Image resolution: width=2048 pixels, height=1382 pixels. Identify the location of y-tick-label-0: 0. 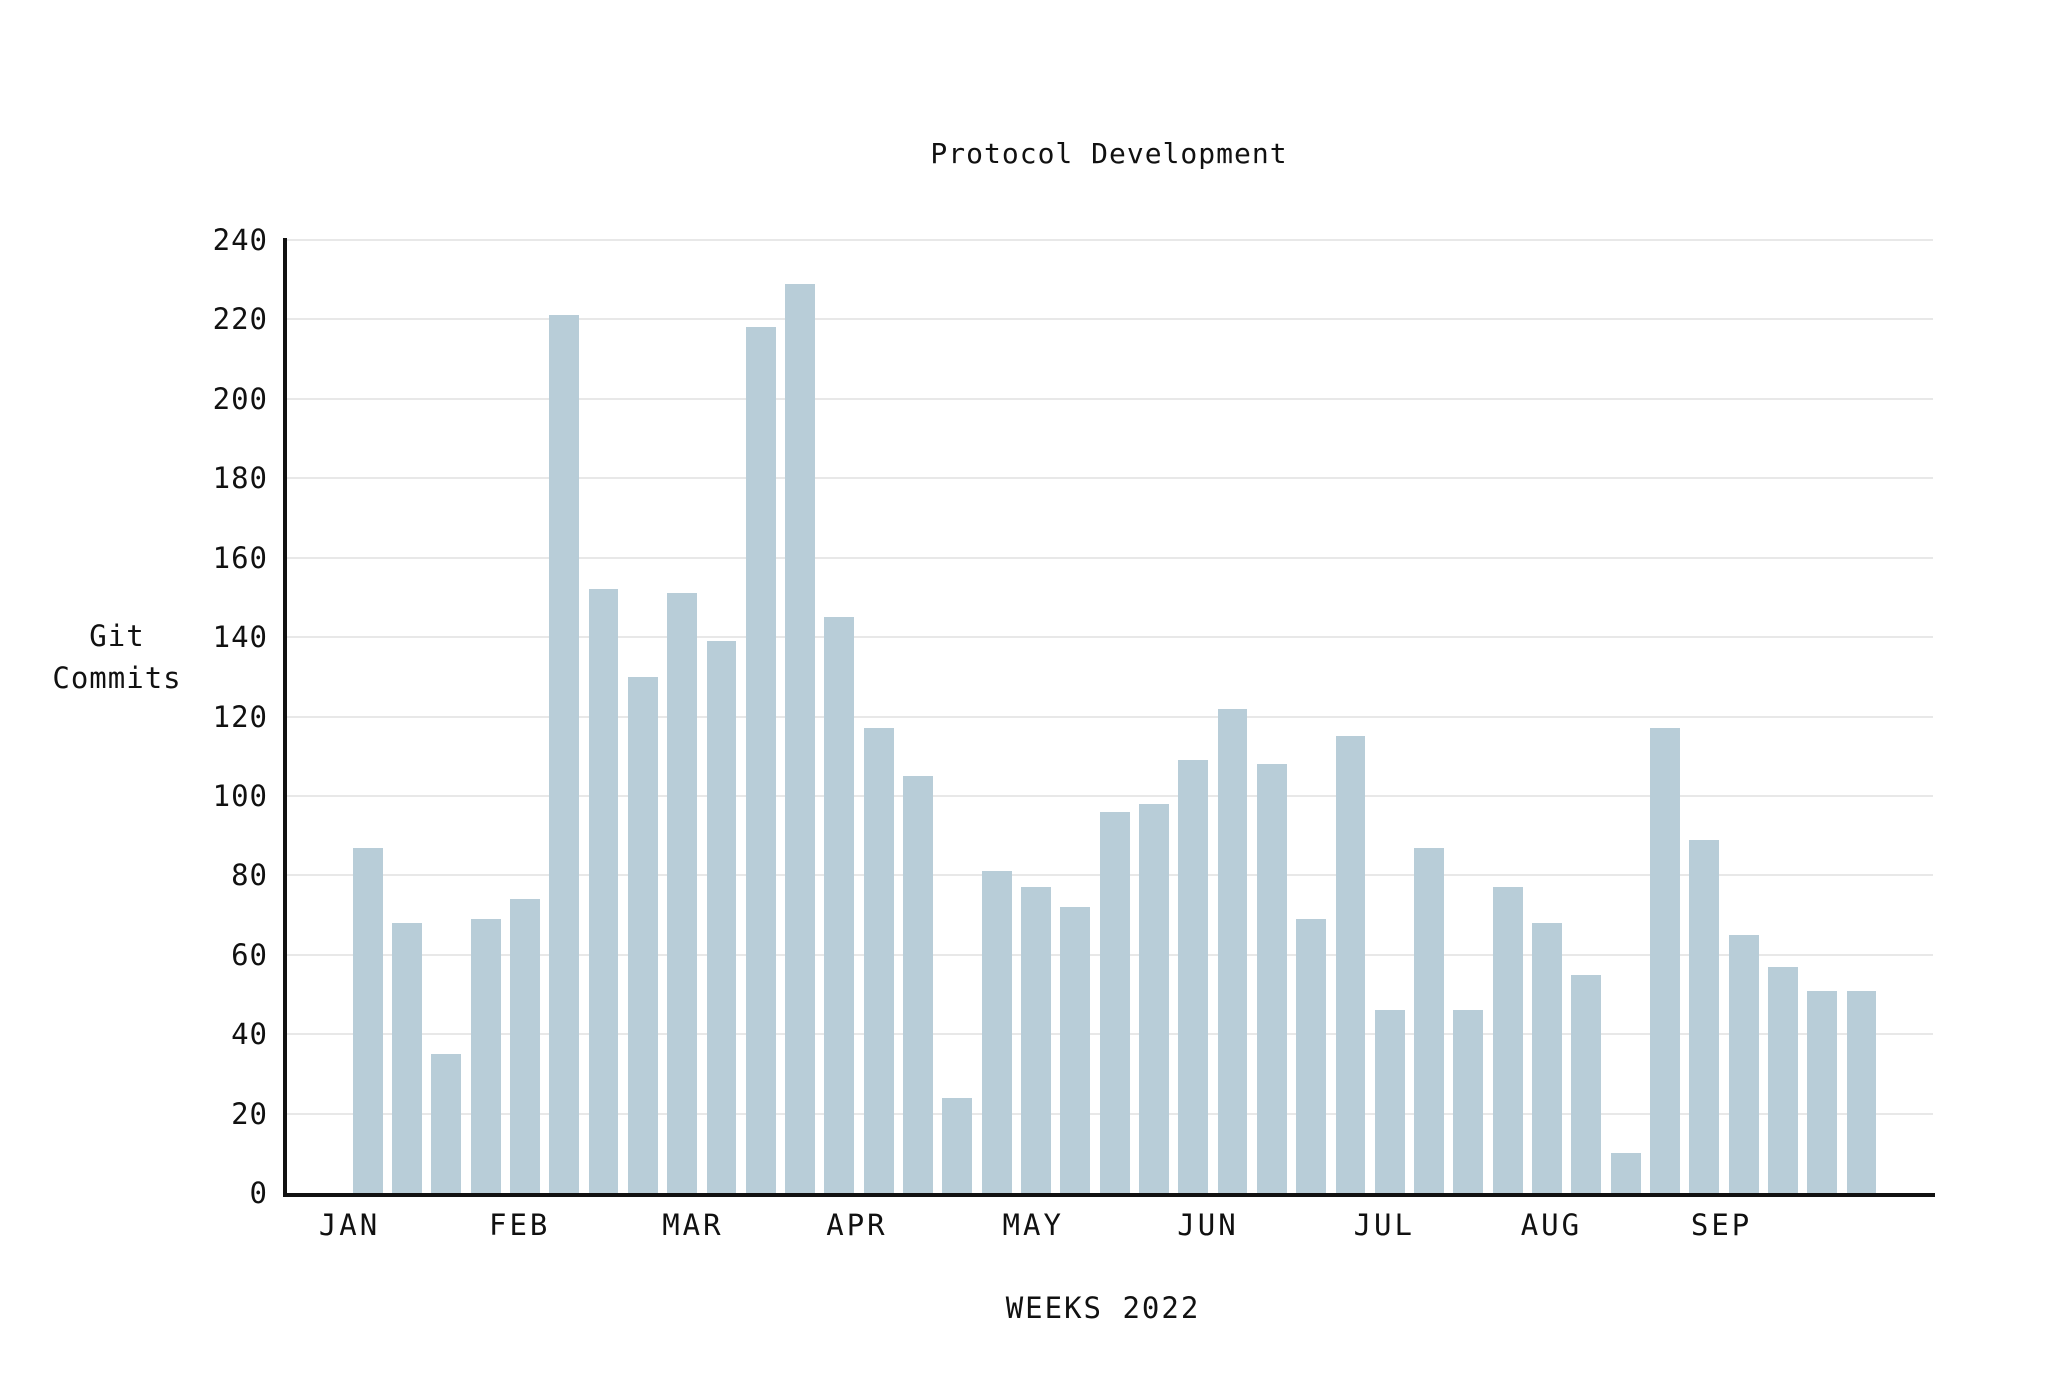
(258, 1193).